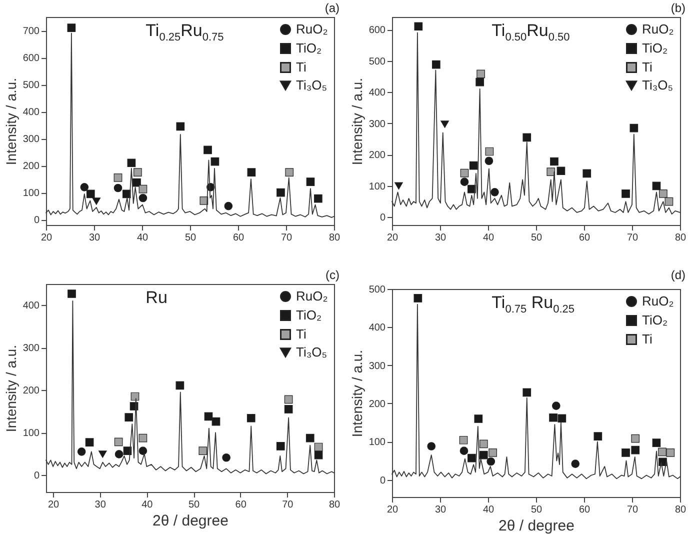 Image resolution: width=693 pixels, height=534 pixels. Describe the element at coordinates (31, 86) in the screenshot. I see `y-tick-label: 500` at that location.